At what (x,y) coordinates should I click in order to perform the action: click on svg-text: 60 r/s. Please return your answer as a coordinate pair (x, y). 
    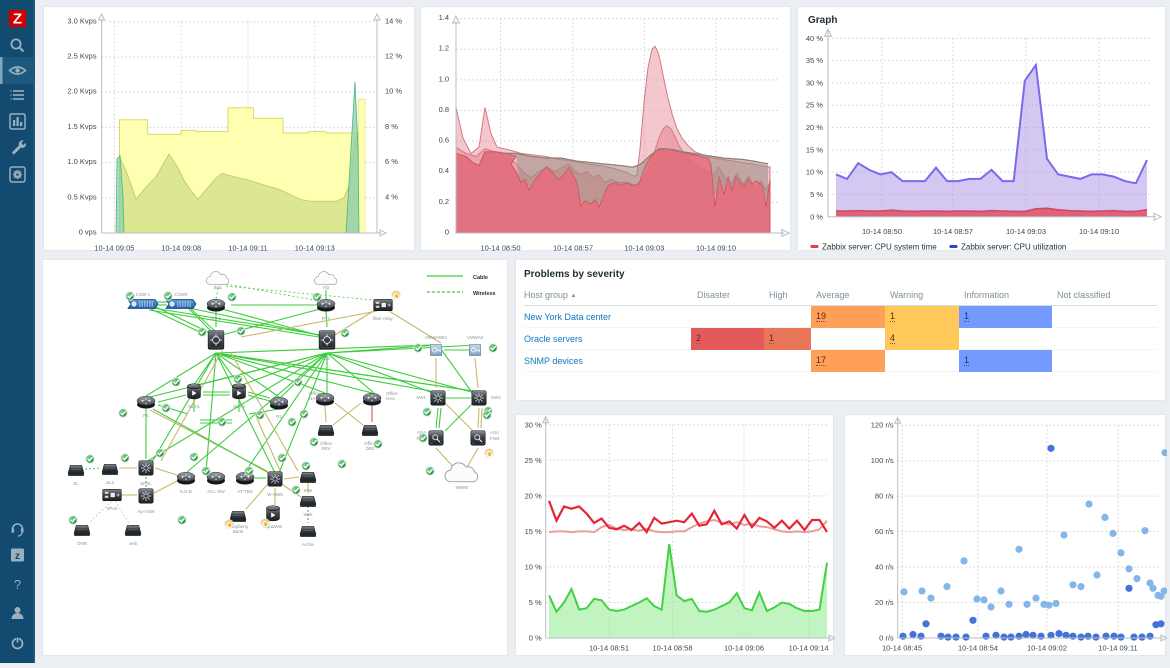
    Looking at the image, I should click on (884, 531).